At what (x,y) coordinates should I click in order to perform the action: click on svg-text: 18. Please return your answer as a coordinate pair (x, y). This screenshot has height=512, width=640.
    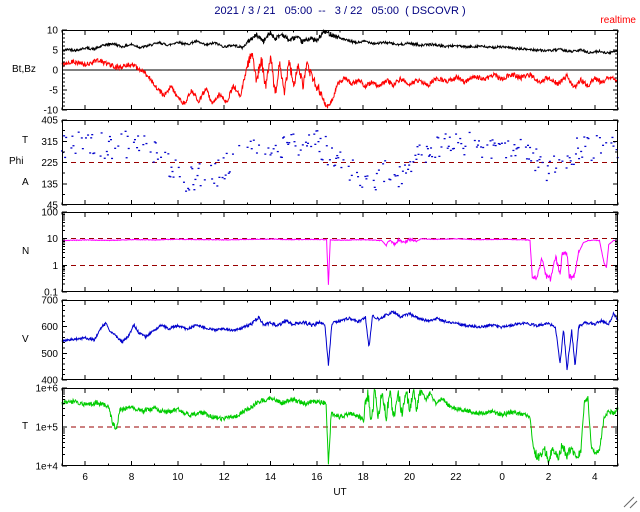
    Looking at the image, I should click on (364, 477).